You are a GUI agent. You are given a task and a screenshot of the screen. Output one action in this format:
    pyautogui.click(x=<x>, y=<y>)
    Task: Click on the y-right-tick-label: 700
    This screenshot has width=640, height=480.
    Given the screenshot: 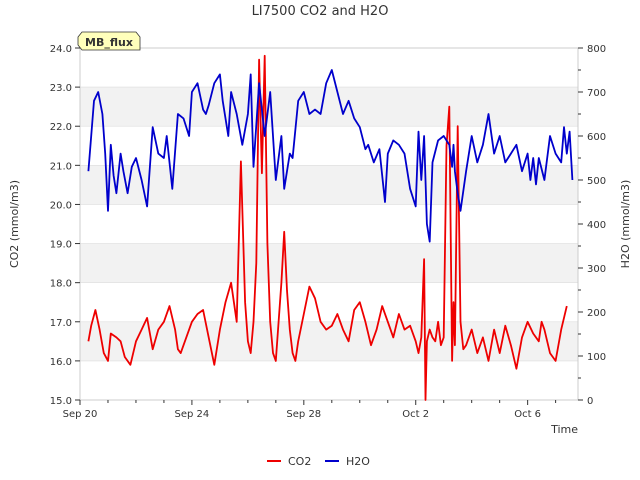 What is the action you would take?
    pyautogui.click(x=596, y=93)
    